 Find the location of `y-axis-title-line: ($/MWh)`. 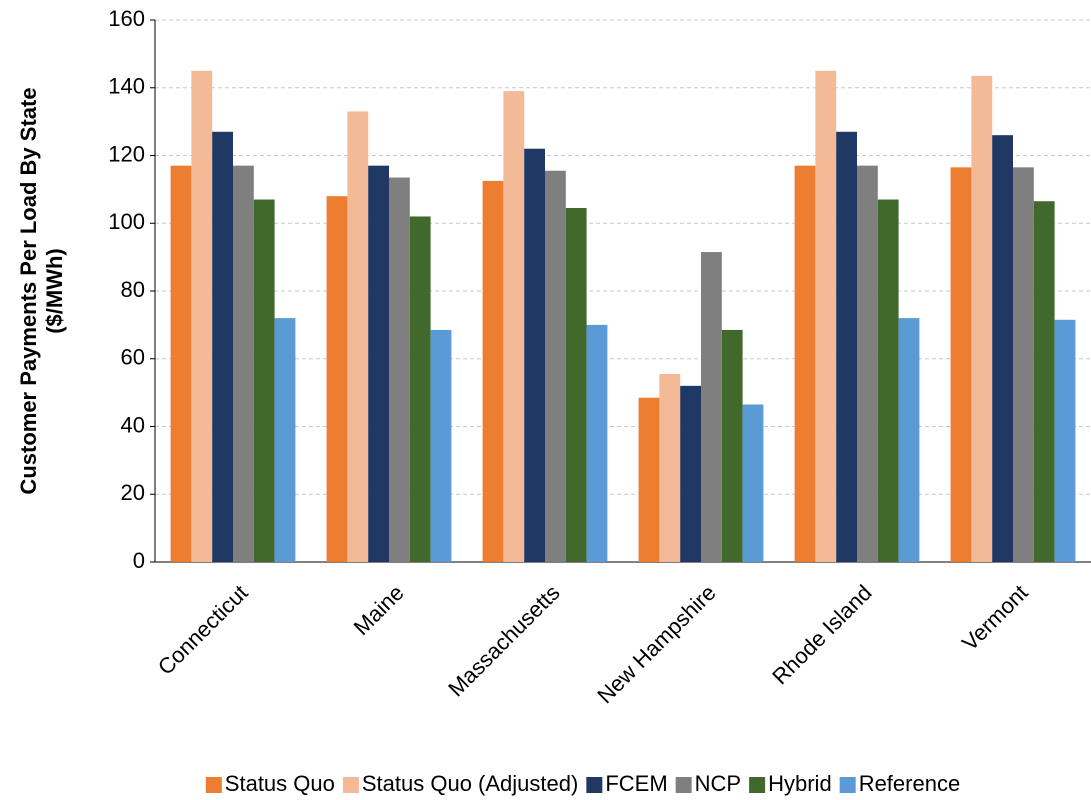

y-axis-title-line: ($/MWh) is located at coordinates (54, 291).